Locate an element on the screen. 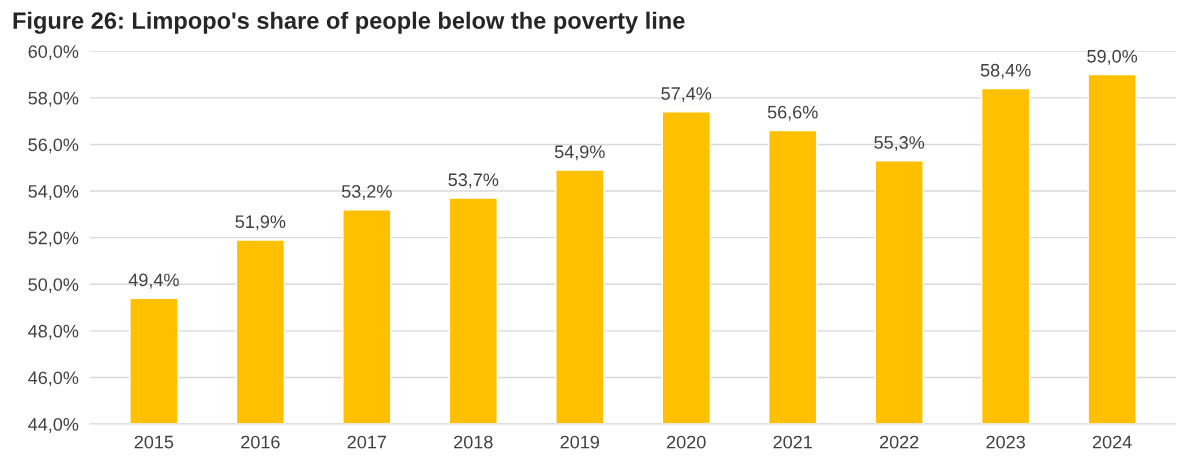 The height and width of the screenshot is (466, 1200). data-label: 55,3% is located at coordinates (899, 143).